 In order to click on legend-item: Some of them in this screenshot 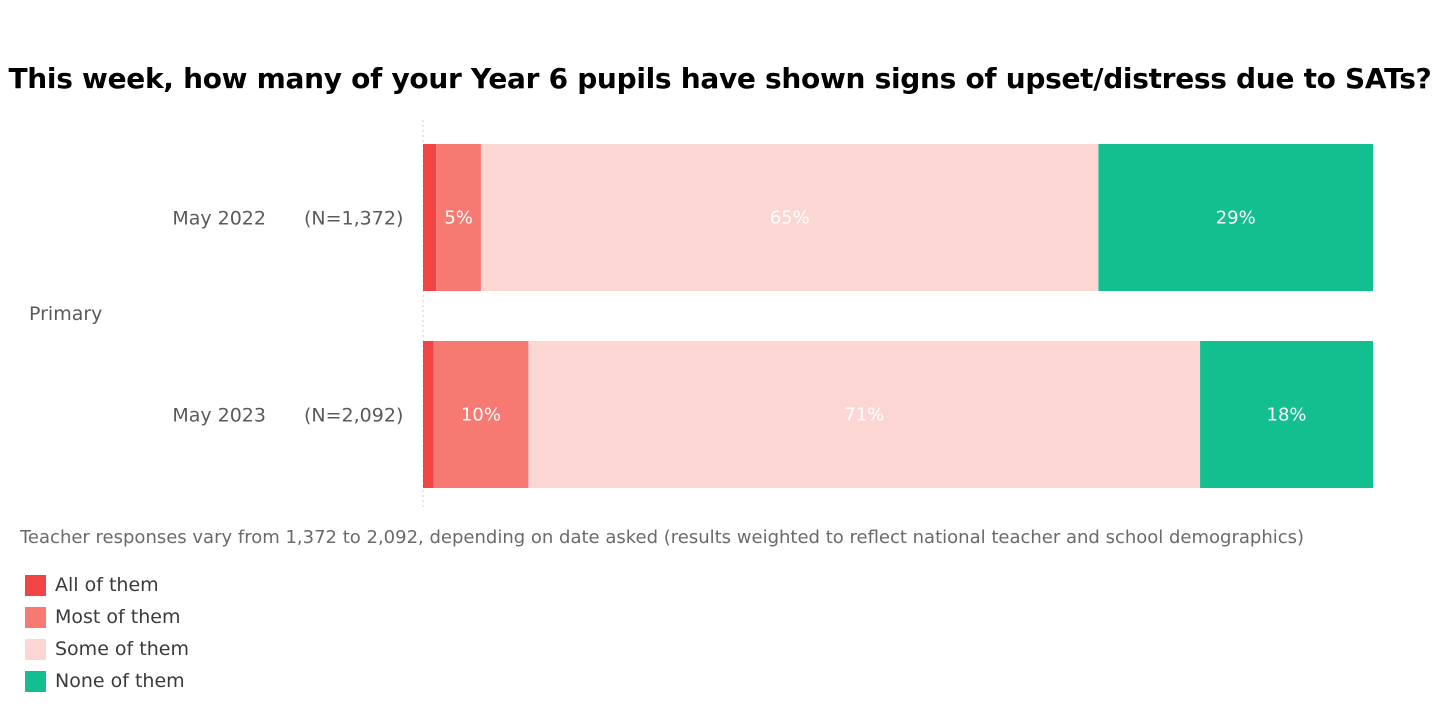, I will do `click(107, 649)`.